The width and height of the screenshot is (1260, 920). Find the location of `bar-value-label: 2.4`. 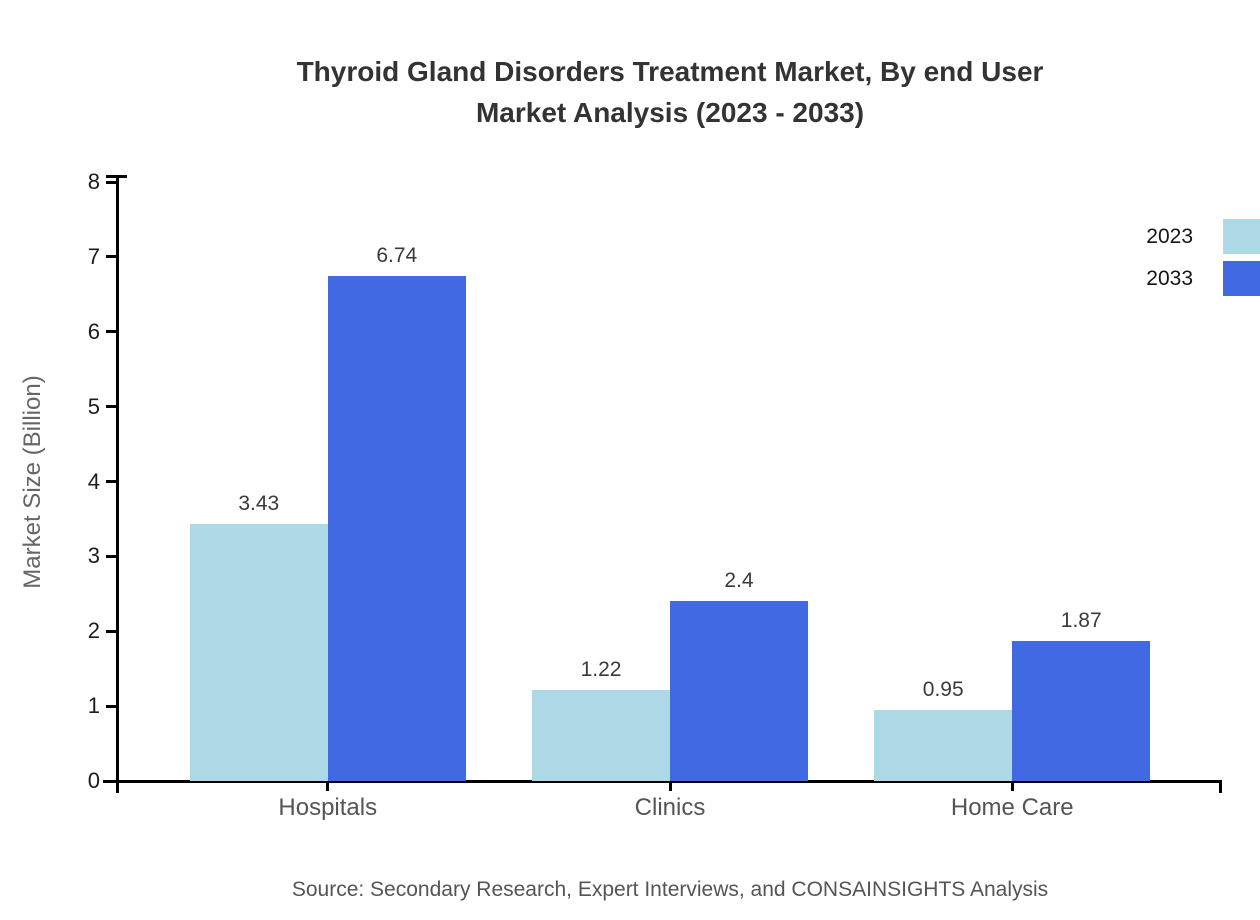

bar-value-label: 2.4 is located at coordinates (739, 581).